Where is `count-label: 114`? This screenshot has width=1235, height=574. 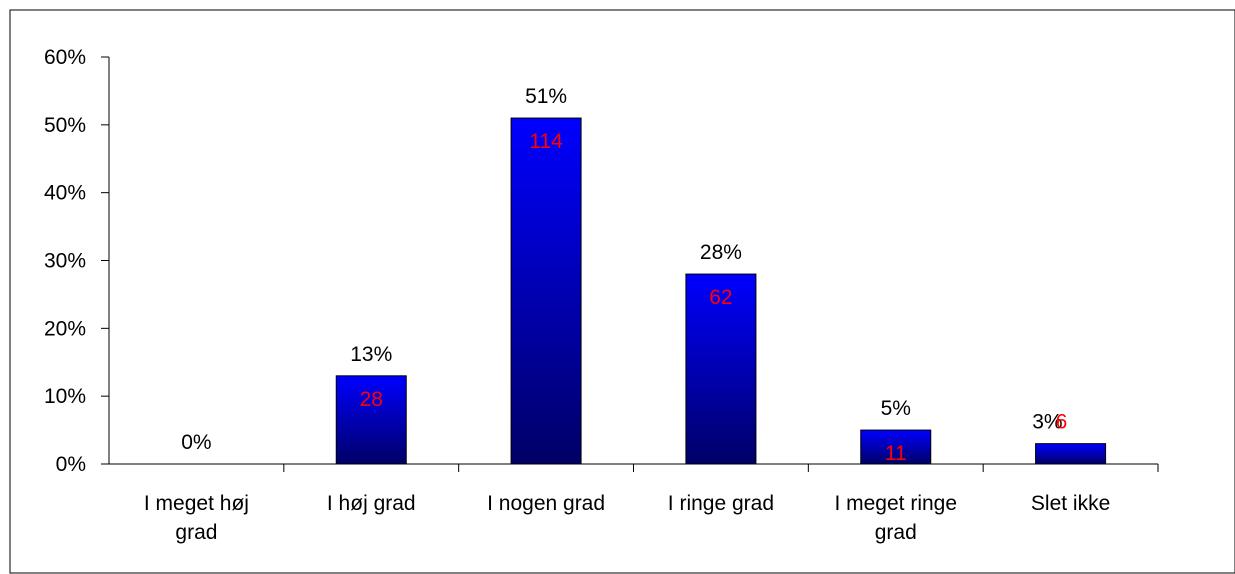 count-label: 114 is located at coordinates (546, 141).